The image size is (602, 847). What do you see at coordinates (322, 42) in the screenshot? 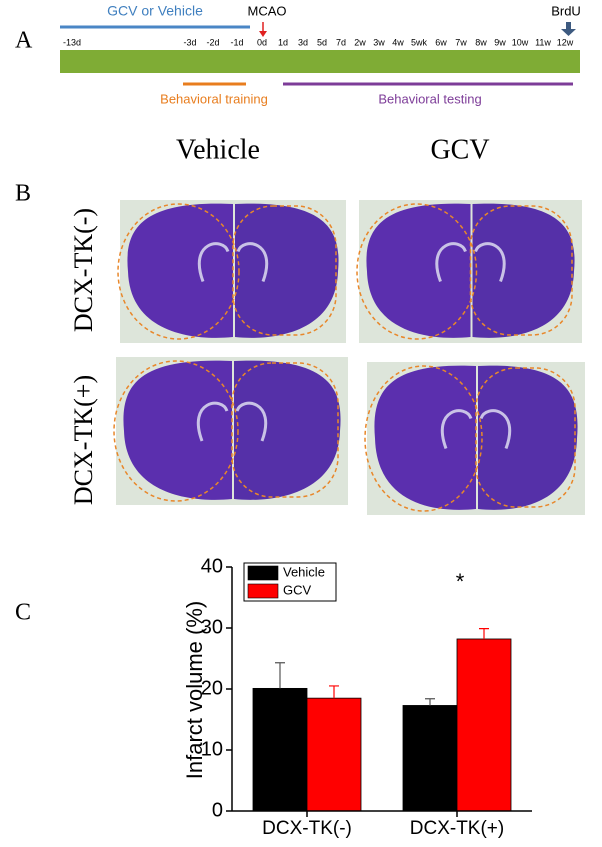
I see `timepoint-label: 5d` at bounding box center [322, 42].